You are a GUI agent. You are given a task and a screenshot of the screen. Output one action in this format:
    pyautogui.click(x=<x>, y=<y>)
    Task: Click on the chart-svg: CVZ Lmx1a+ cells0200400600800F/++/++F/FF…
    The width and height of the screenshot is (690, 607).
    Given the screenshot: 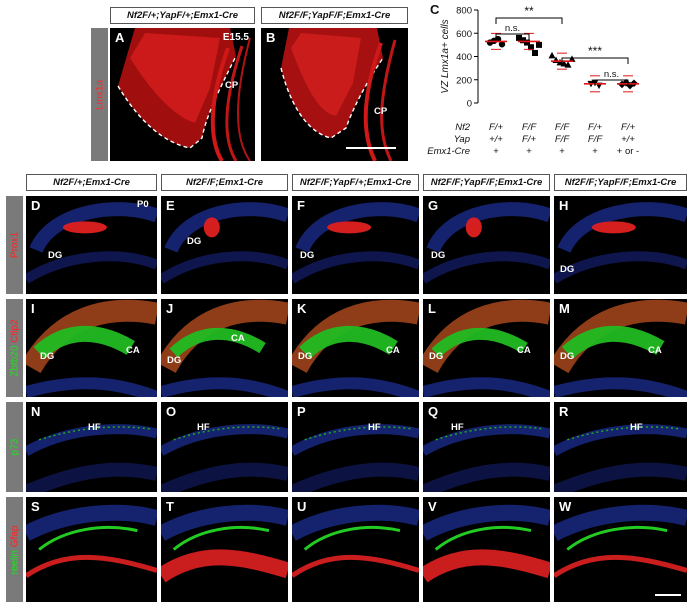 What is the action you would take?
    pyautogui.click(x=533, y=79)
    